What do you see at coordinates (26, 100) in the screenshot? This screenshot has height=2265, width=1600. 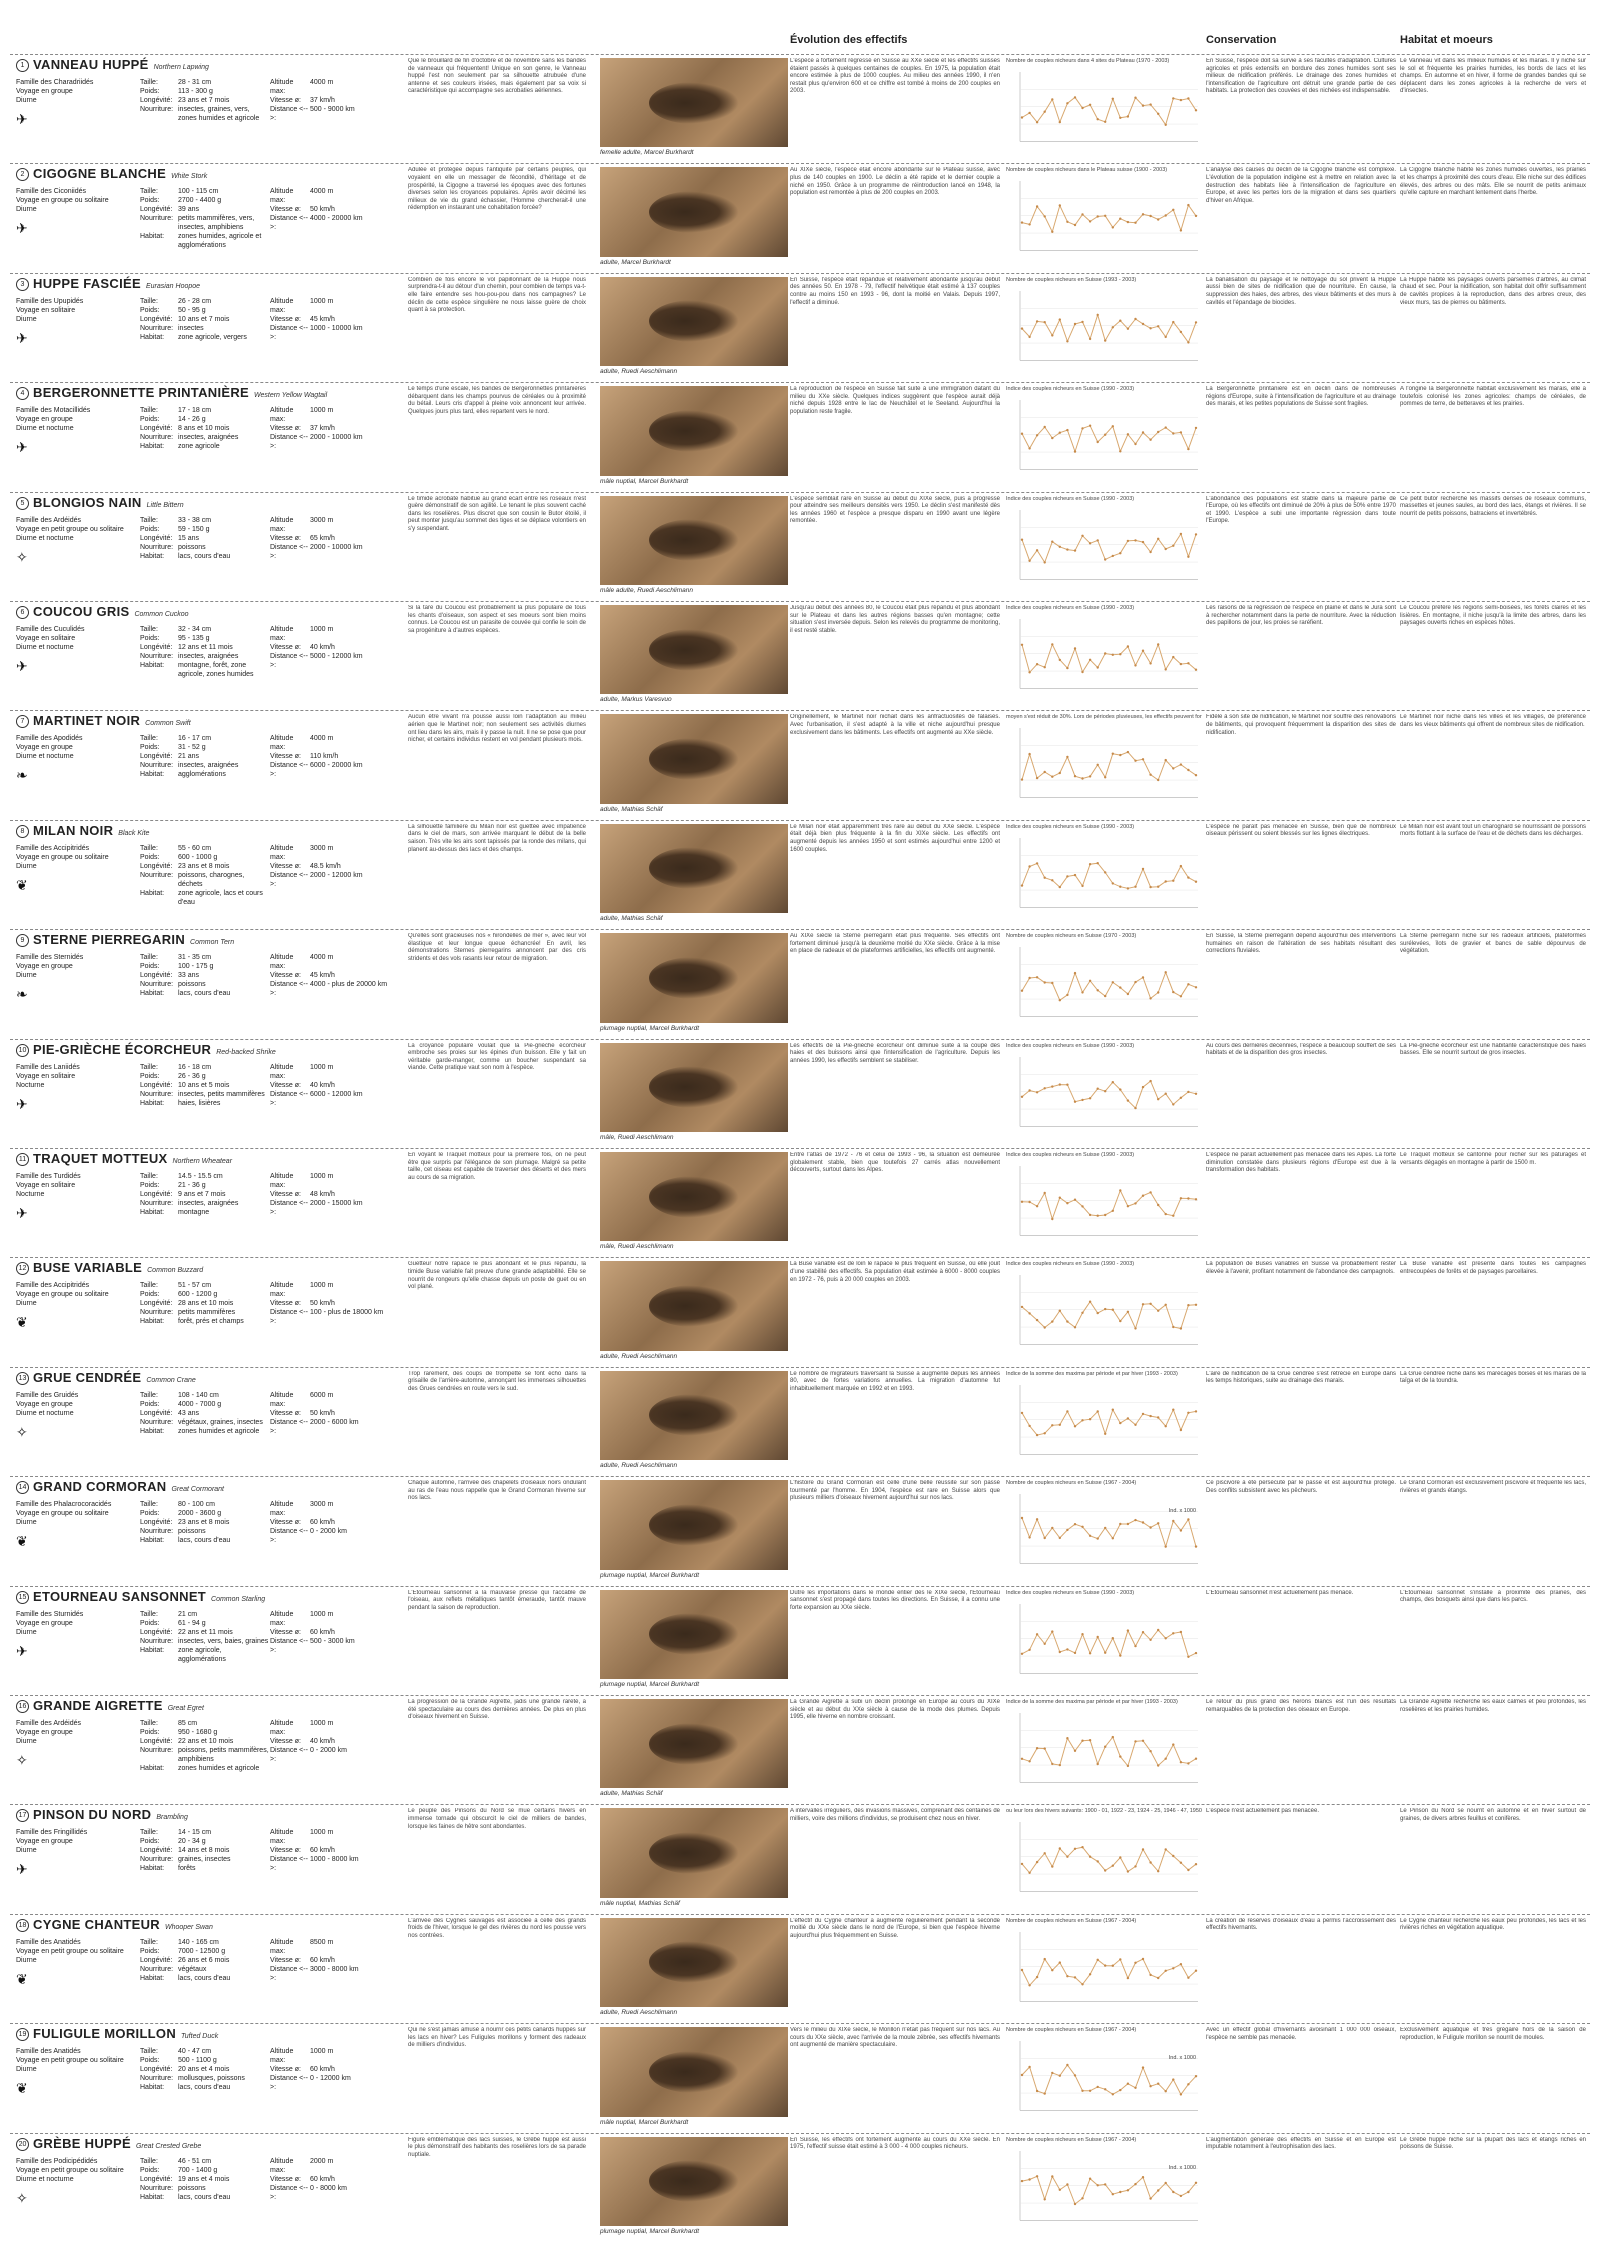 I see `family-line: Diurne` at bounding box center [26, 100].